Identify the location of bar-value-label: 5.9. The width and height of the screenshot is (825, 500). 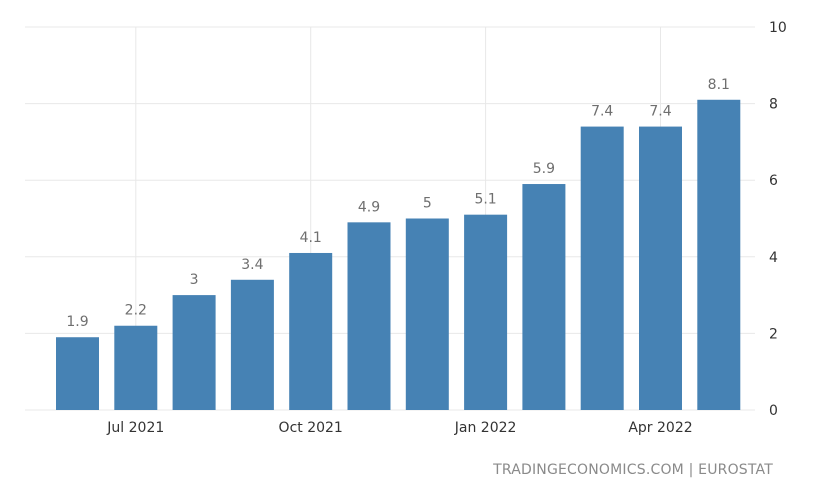
(544, 169).